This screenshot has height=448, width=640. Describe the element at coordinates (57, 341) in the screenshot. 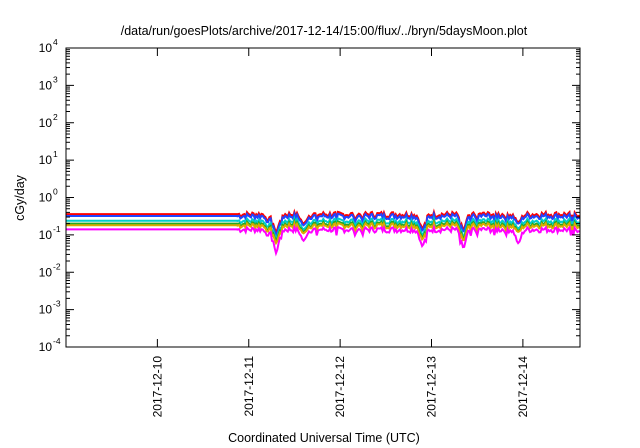

I see `y-tick-exponent: -4` at that location.